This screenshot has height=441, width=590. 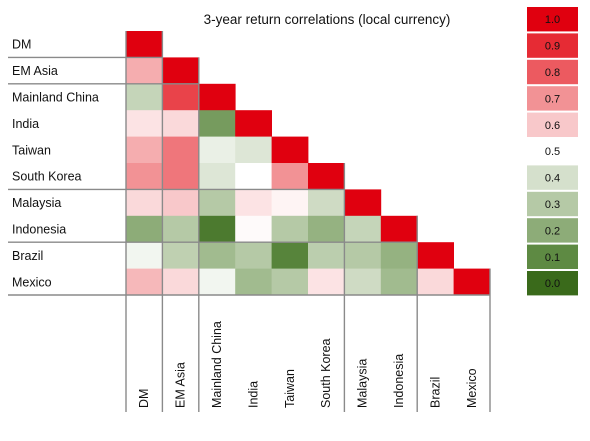 I want to click on row-label-8: Brazil, so click(x=27, y=256).